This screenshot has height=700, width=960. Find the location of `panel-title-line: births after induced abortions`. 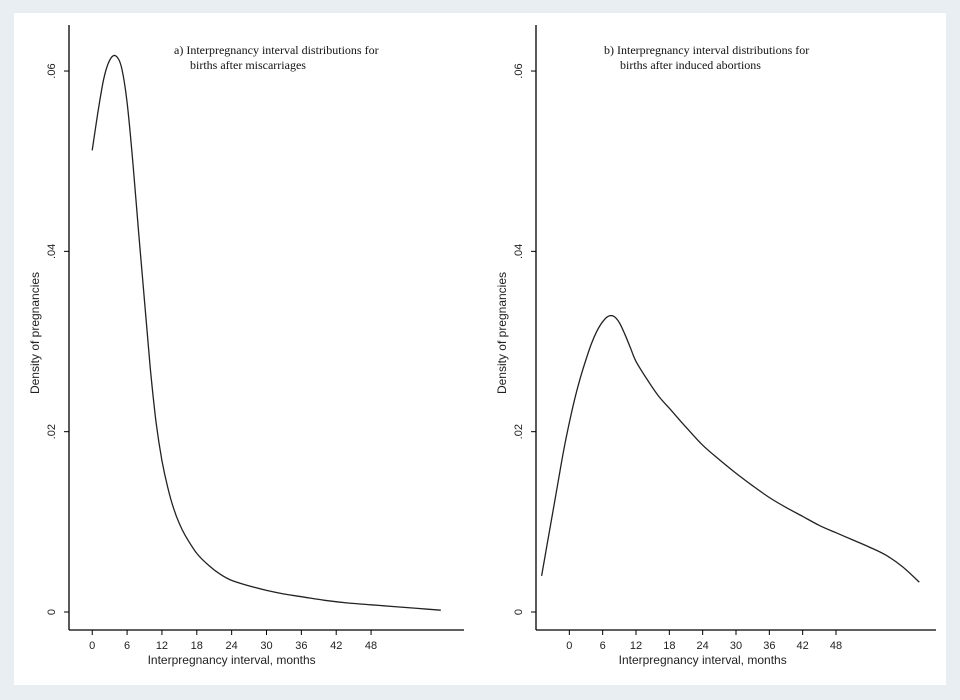

panel-title-line: births after induced abortions is located at coordinates (690, 65).